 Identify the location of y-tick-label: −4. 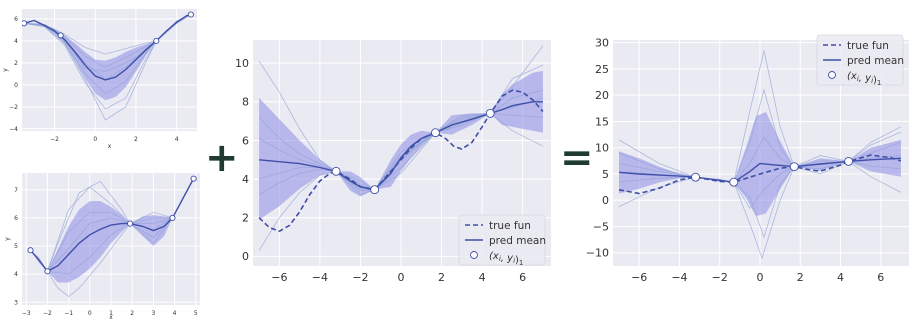
(13, 129).